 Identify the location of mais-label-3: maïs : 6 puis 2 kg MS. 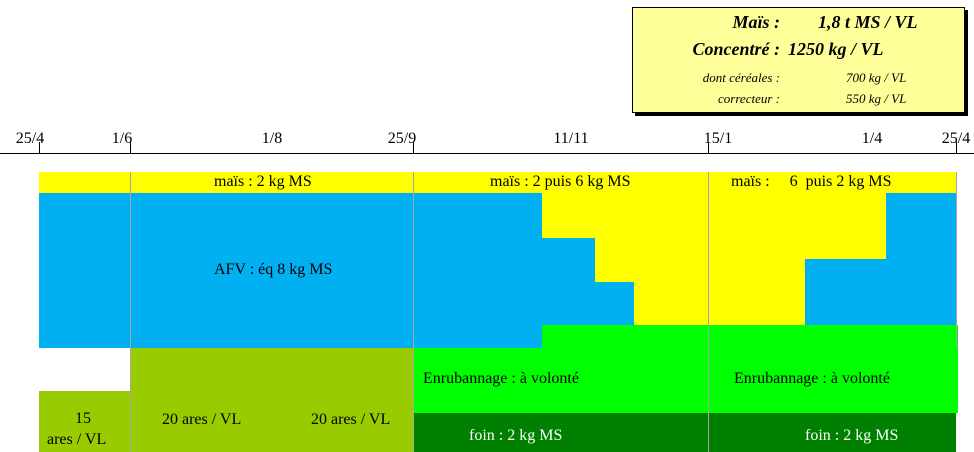
(811, 181).